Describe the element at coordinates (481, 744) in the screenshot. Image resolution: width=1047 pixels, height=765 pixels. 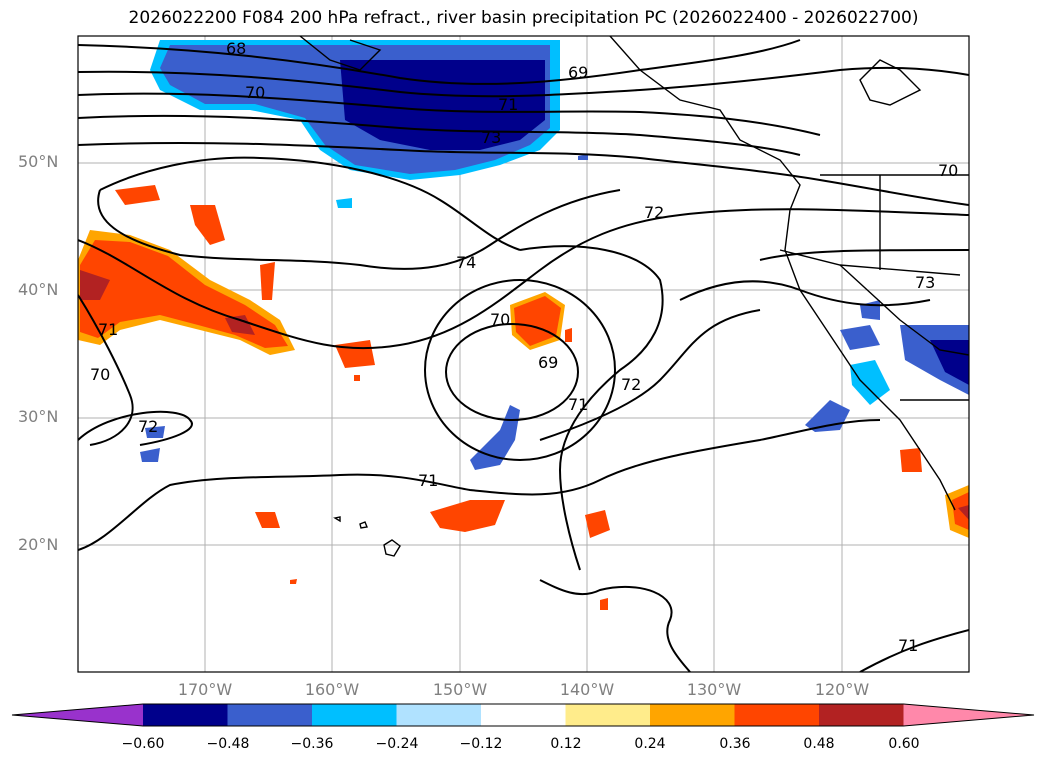
I see `colorbar-tick-label: −0.12` at that location.